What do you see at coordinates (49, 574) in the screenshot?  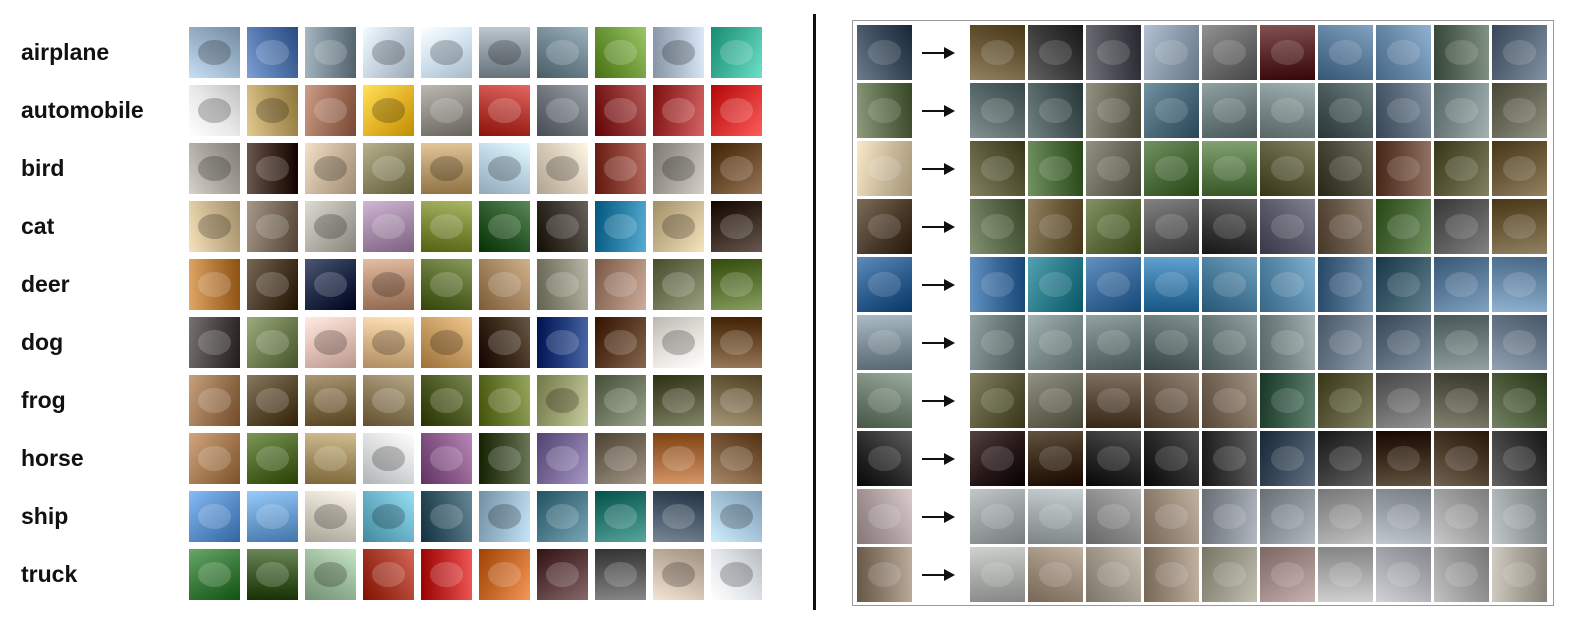 I see `class-label-truck: truck` at bounding box center [49, 574].